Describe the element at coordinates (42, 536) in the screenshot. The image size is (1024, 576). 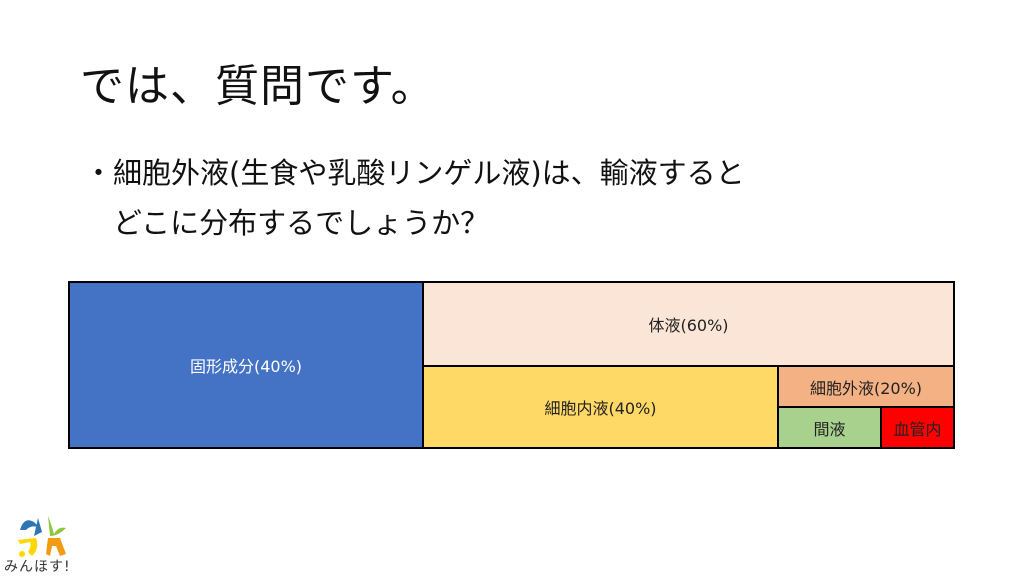
I see `logo-icon` at that location.